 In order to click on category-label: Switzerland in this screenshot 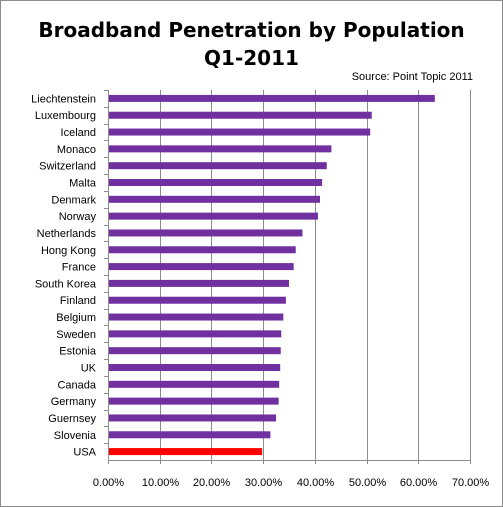, I will do `click(67, 167)`.